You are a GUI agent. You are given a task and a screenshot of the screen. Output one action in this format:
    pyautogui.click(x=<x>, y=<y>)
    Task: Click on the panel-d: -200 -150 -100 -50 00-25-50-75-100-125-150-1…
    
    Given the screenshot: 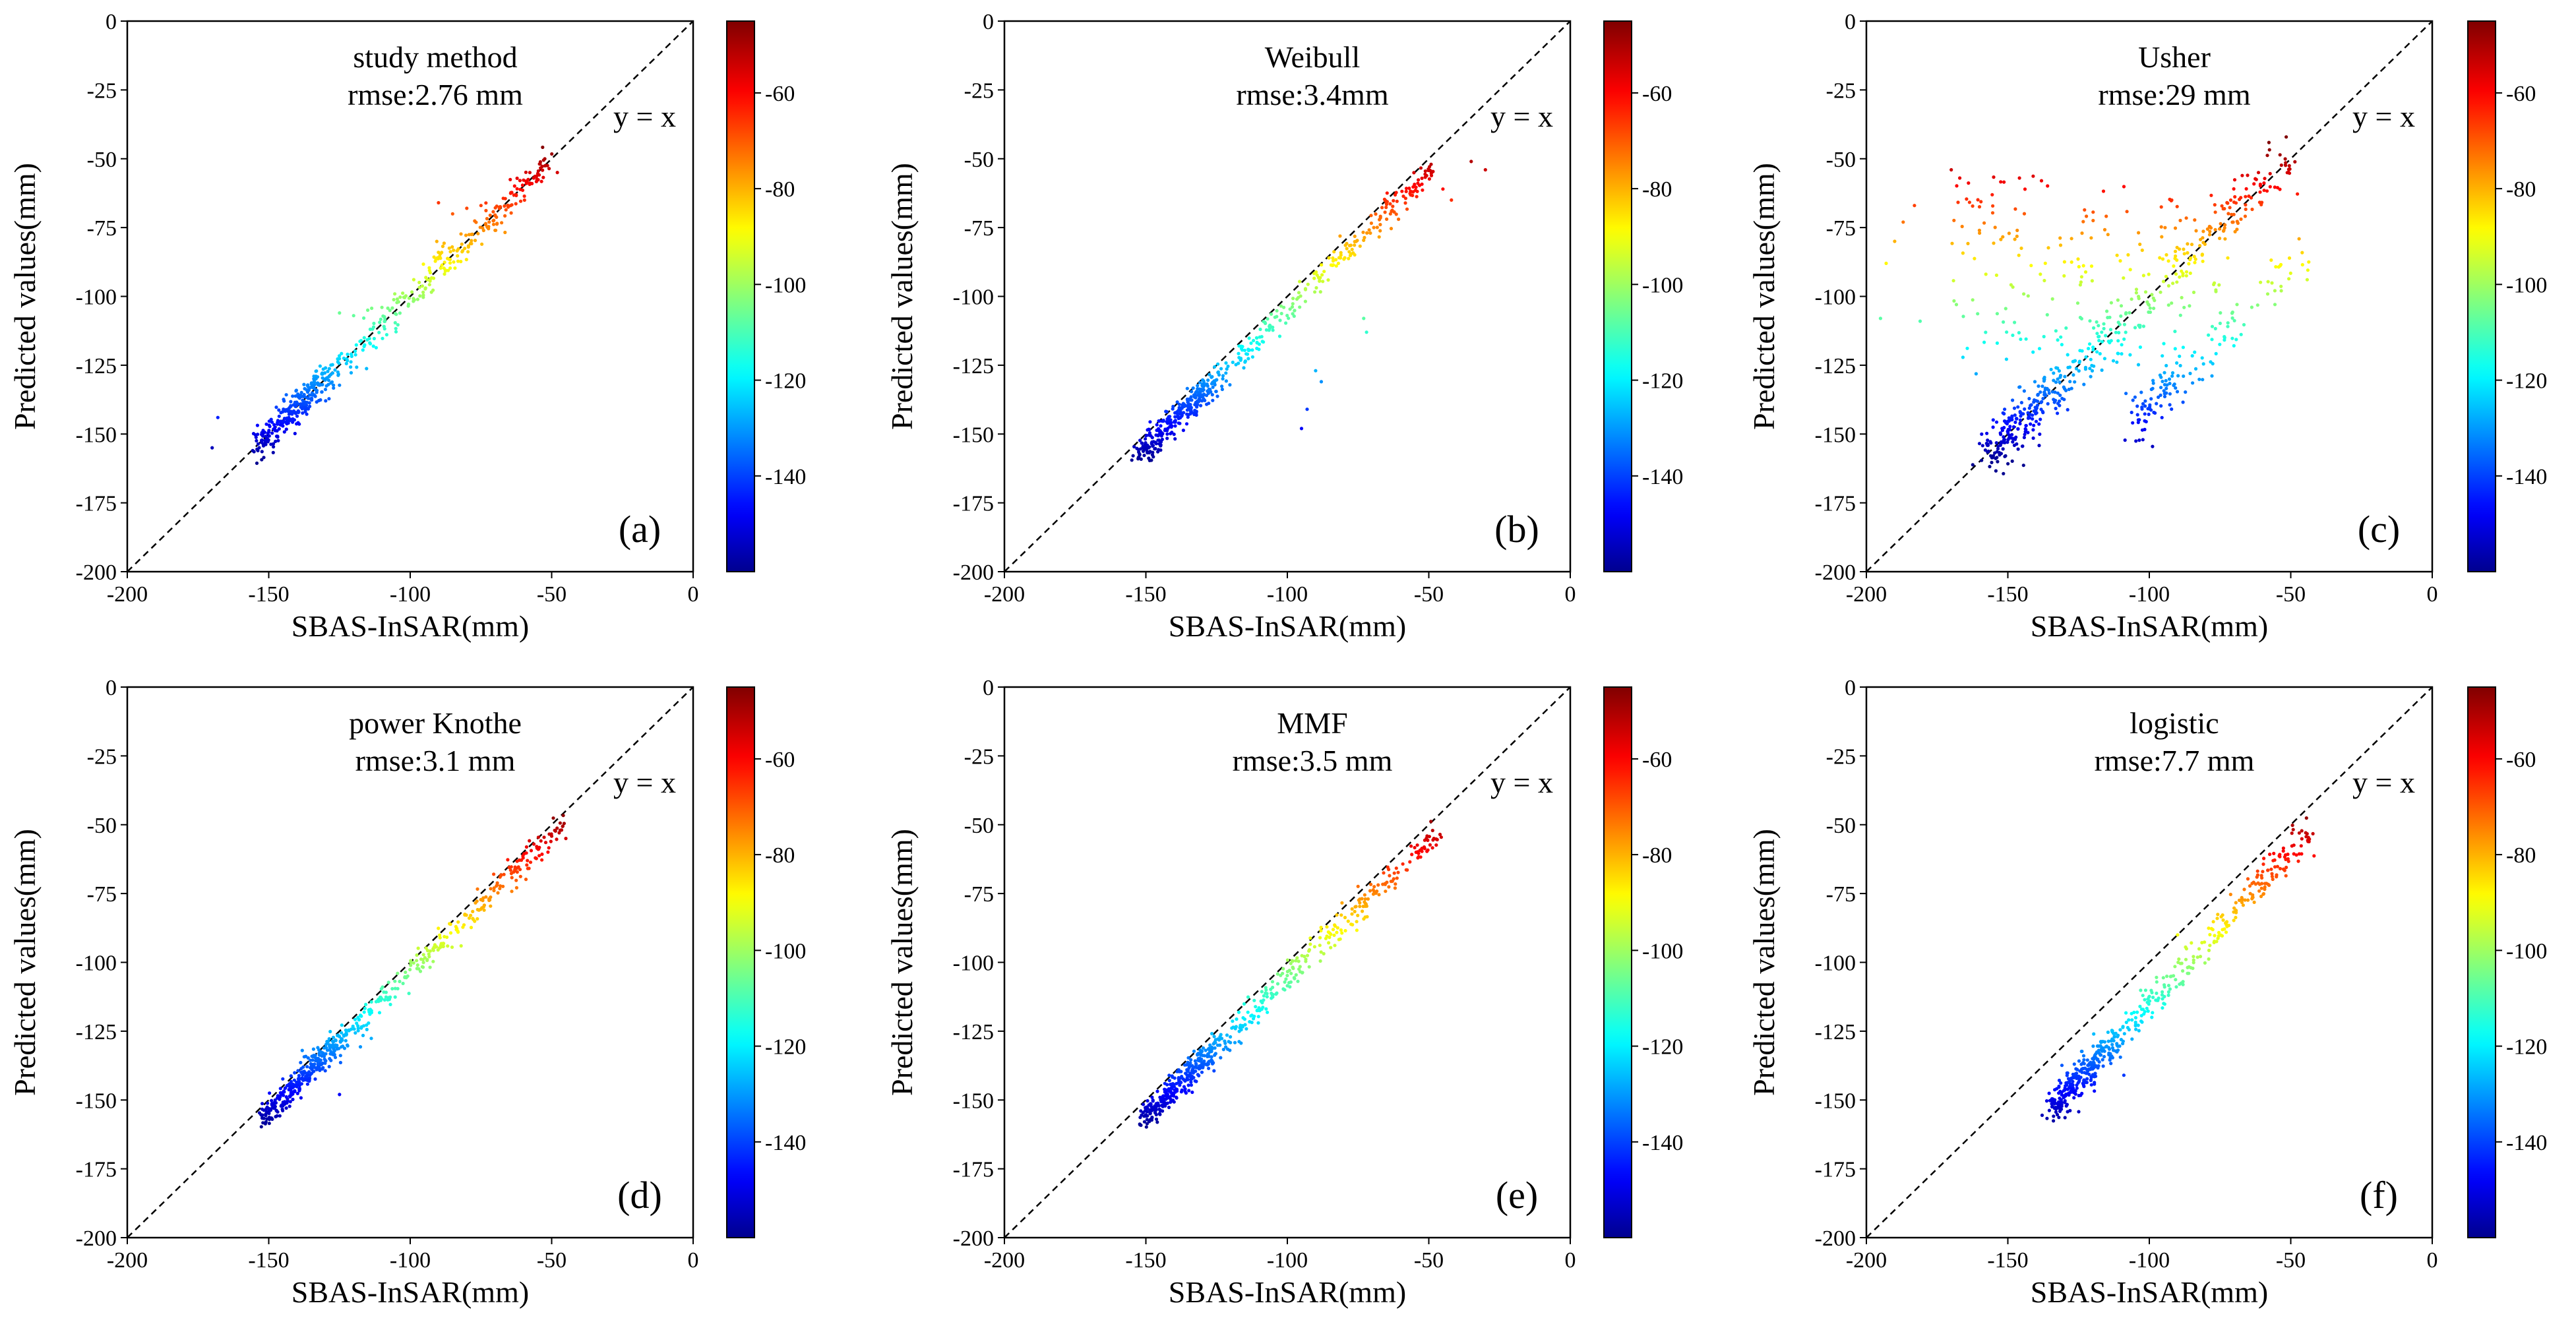 What is the action you would take?
    pyautogui.click(x=407, y=992)
    